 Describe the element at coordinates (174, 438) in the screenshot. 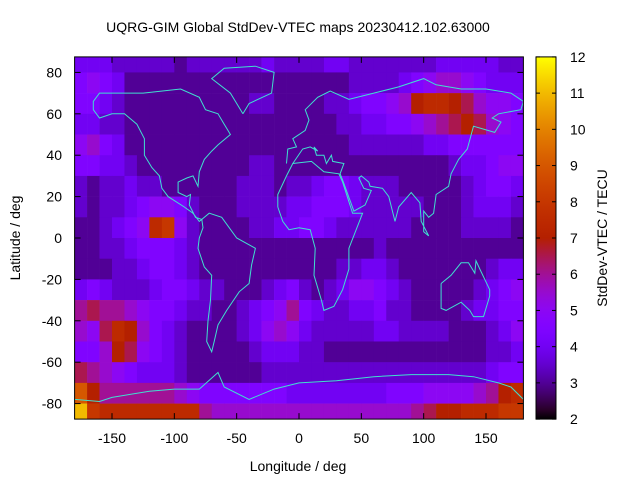

I see `x-tick-label: -100` at that location.